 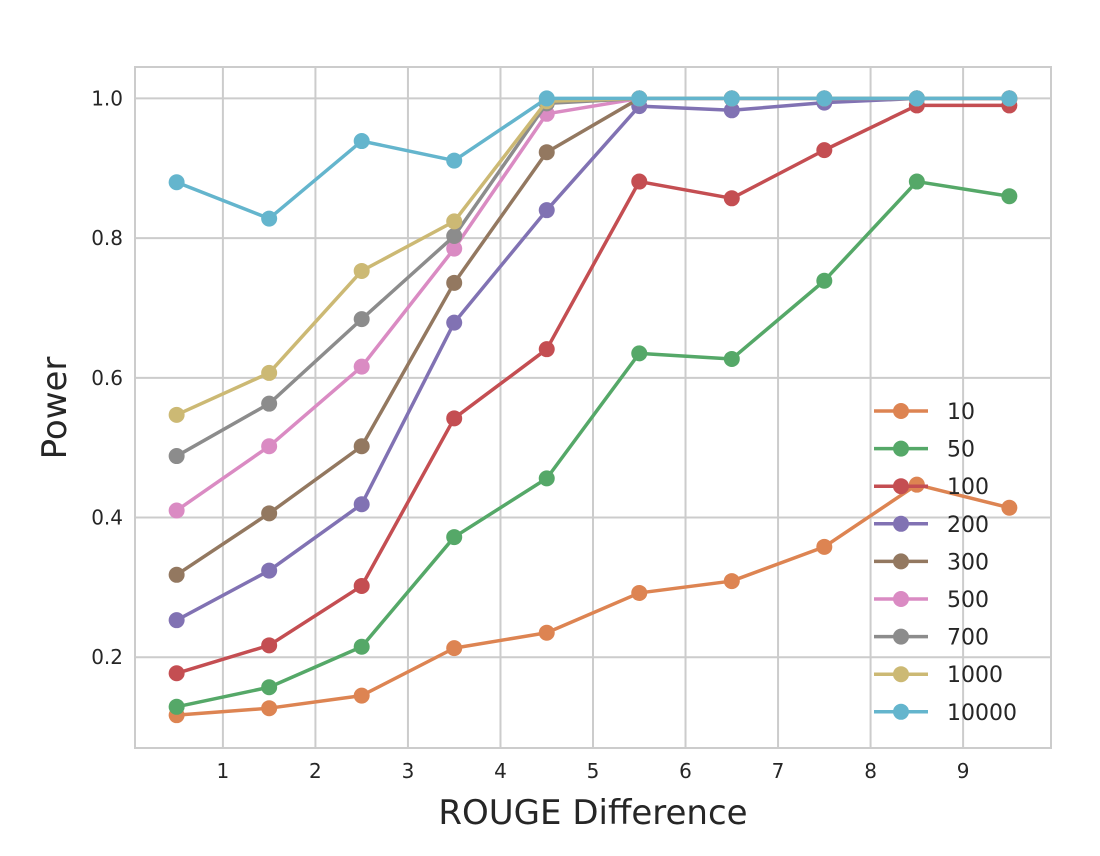 I want to click on legend-label: 200, so click(x=968, y=525).